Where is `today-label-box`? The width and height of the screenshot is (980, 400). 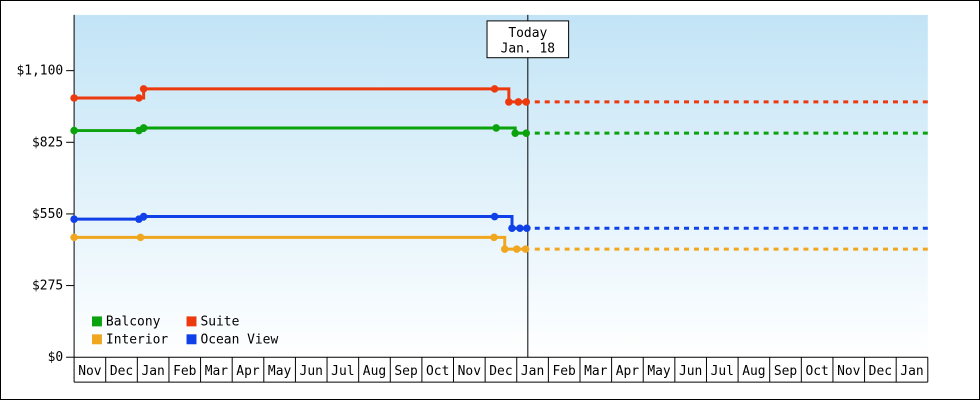 today-label-box is located at coordinates (528, 39).